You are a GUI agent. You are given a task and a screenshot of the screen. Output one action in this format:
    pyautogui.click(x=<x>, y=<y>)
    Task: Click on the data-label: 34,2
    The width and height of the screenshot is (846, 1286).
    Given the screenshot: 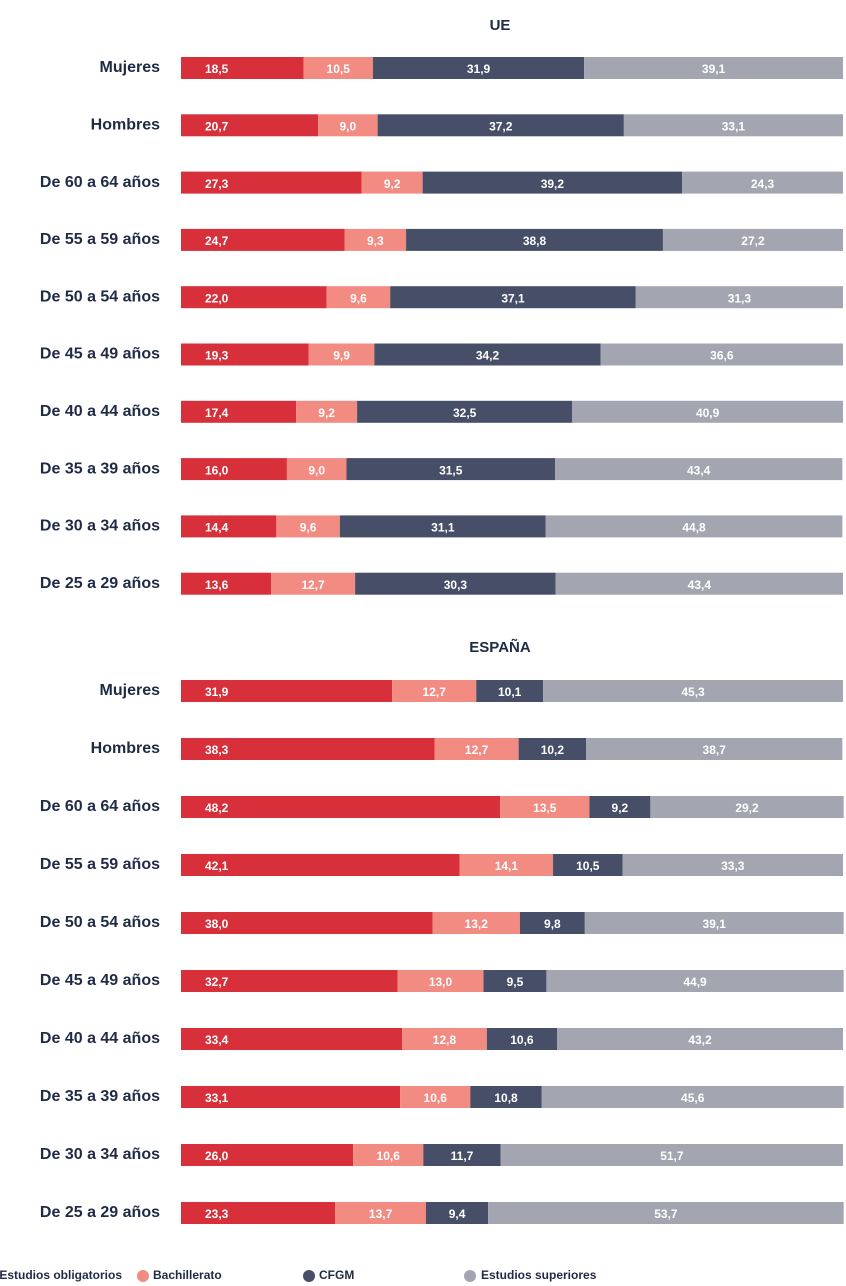 What is the action you would take?
    pyautogui.click(x=488, y=356)
    